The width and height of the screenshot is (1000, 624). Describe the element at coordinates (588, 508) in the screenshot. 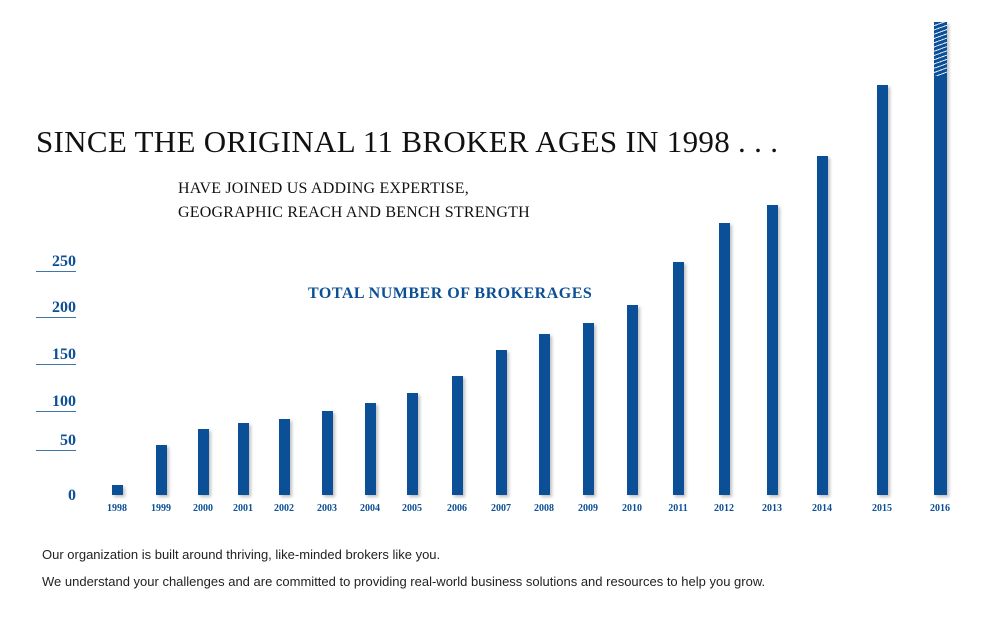

I see `x-tick-label: 2009` at that location.